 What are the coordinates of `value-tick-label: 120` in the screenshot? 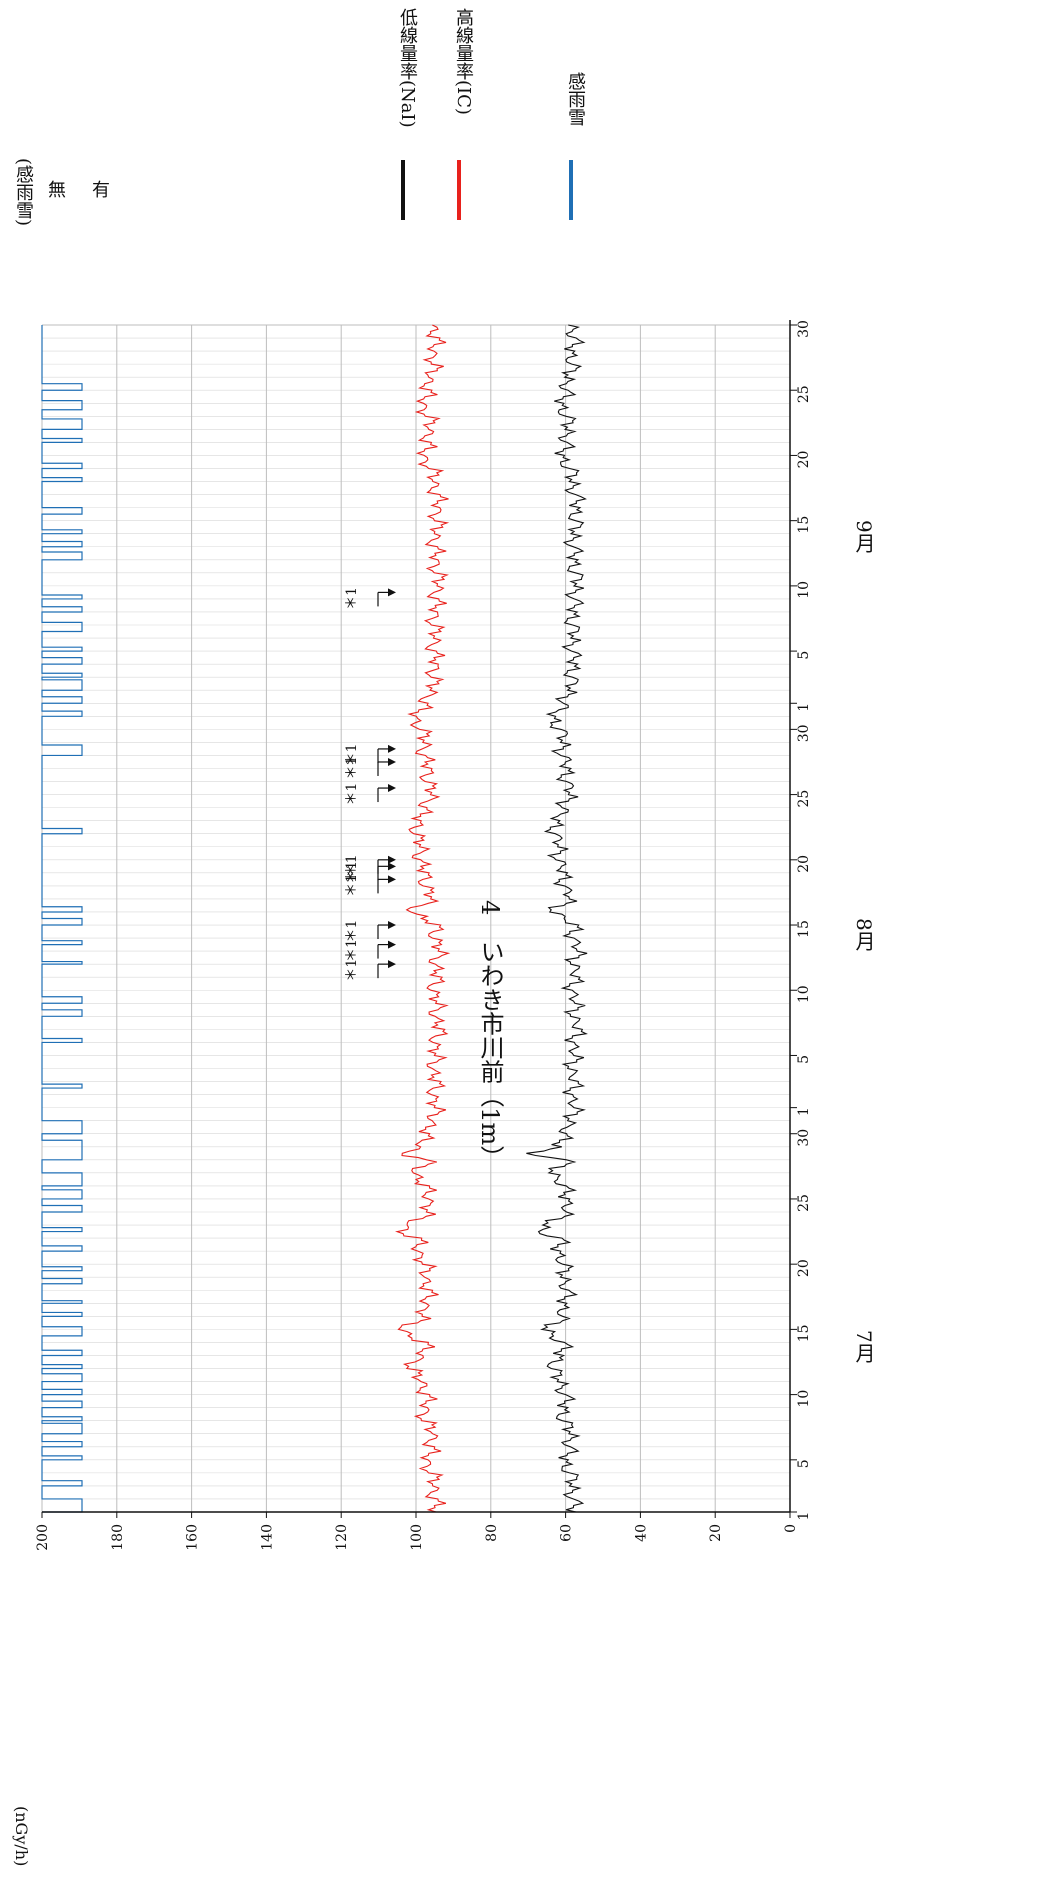 It's located at (342, 1537).